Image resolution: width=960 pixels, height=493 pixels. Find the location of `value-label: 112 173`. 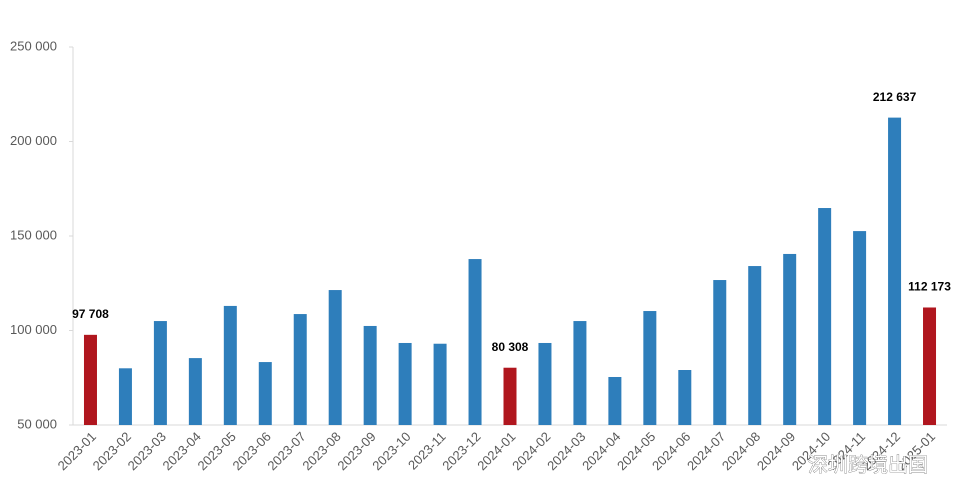

value-label: 112 173 is located at coordinates (929, 287).